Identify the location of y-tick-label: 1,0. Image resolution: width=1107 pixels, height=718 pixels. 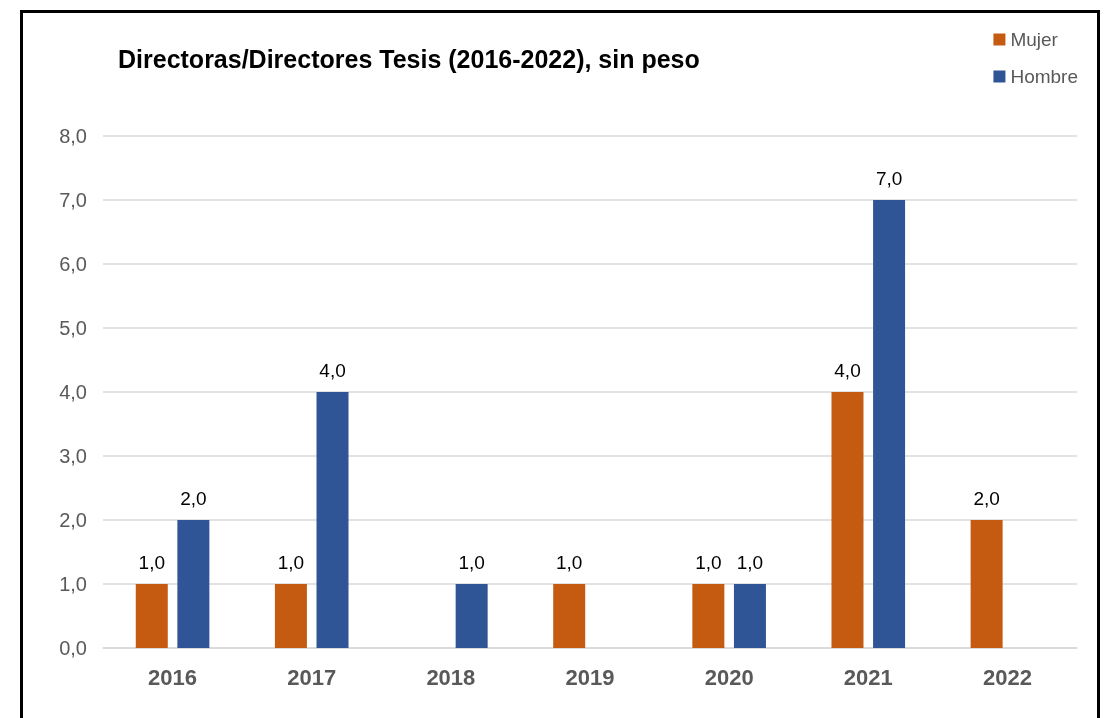
(73, 584).